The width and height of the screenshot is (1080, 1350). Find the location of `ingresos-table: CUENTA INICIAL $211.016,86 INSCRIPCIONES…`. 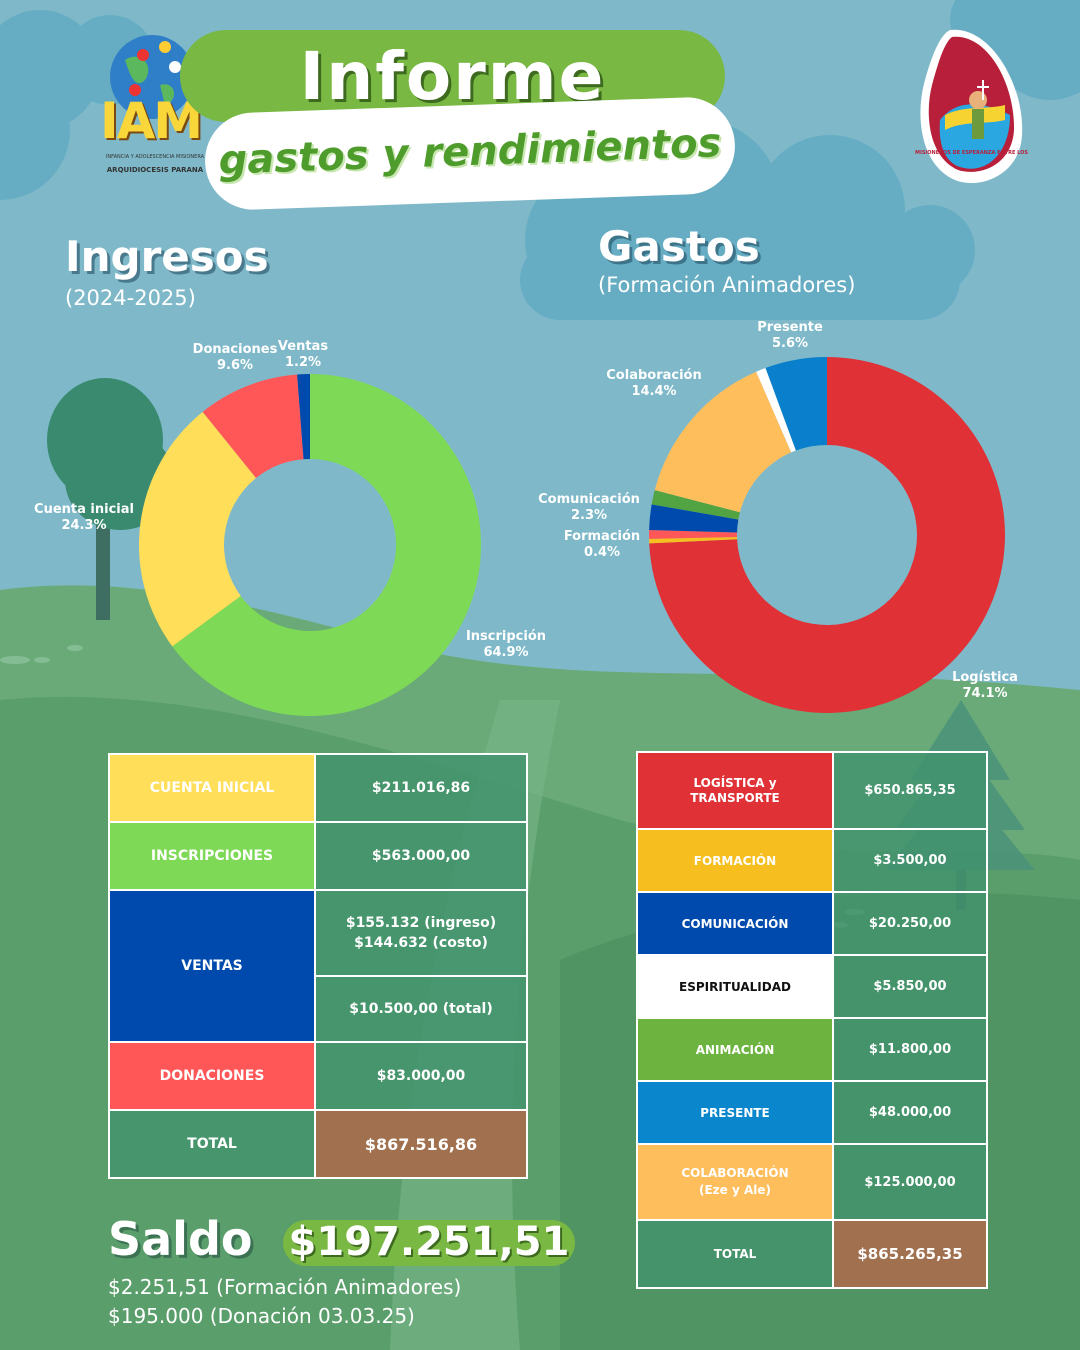

ingresos-table: CUENTA INICIAL $211.016,86 INSCRIPCIONES… is located at coordinates (318, 966).